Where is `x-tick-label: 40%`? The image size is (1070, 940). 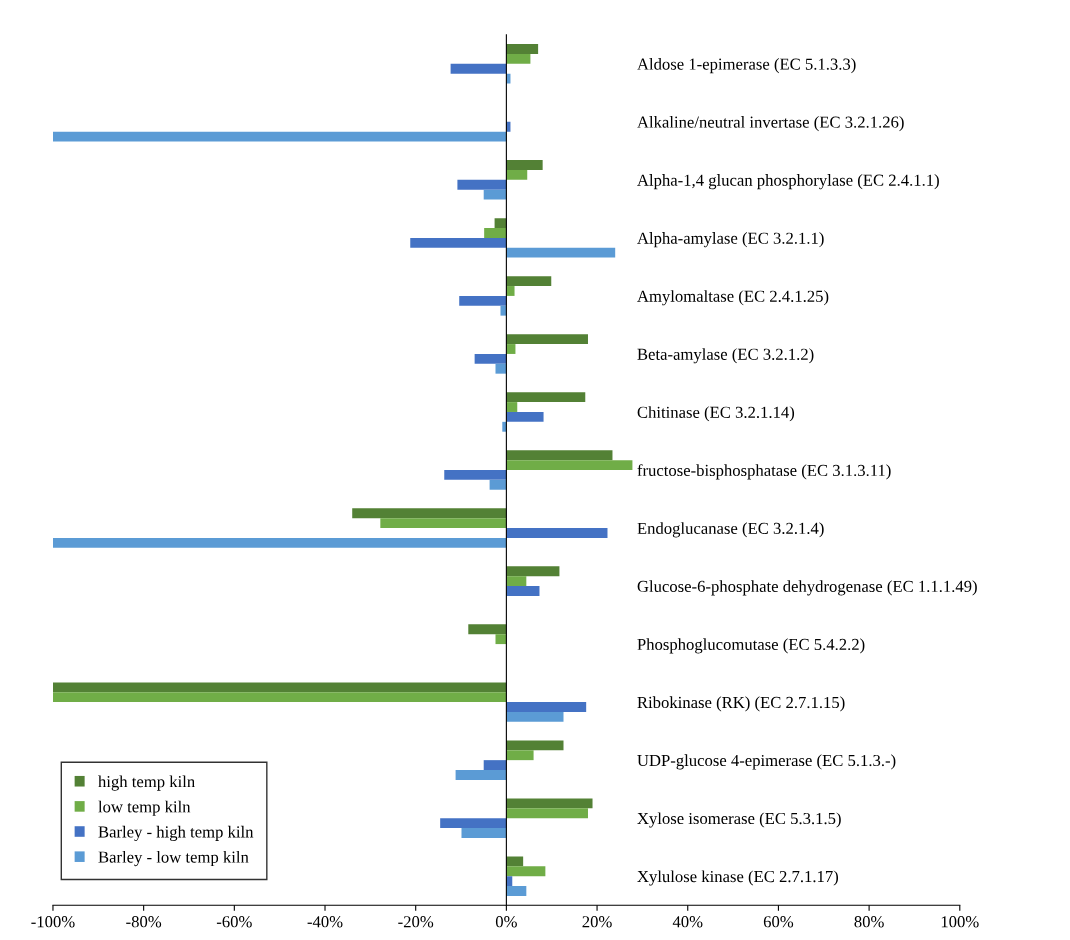
x-tick-label: 40% is located at coordinates (687, 922).